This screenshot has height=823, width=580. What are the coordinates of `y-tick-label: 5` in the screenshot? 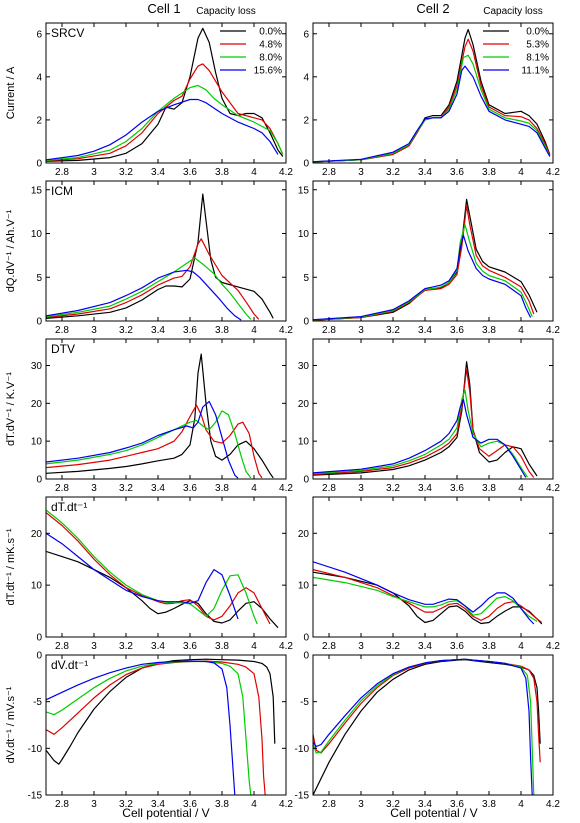 It's located at (39, 278).